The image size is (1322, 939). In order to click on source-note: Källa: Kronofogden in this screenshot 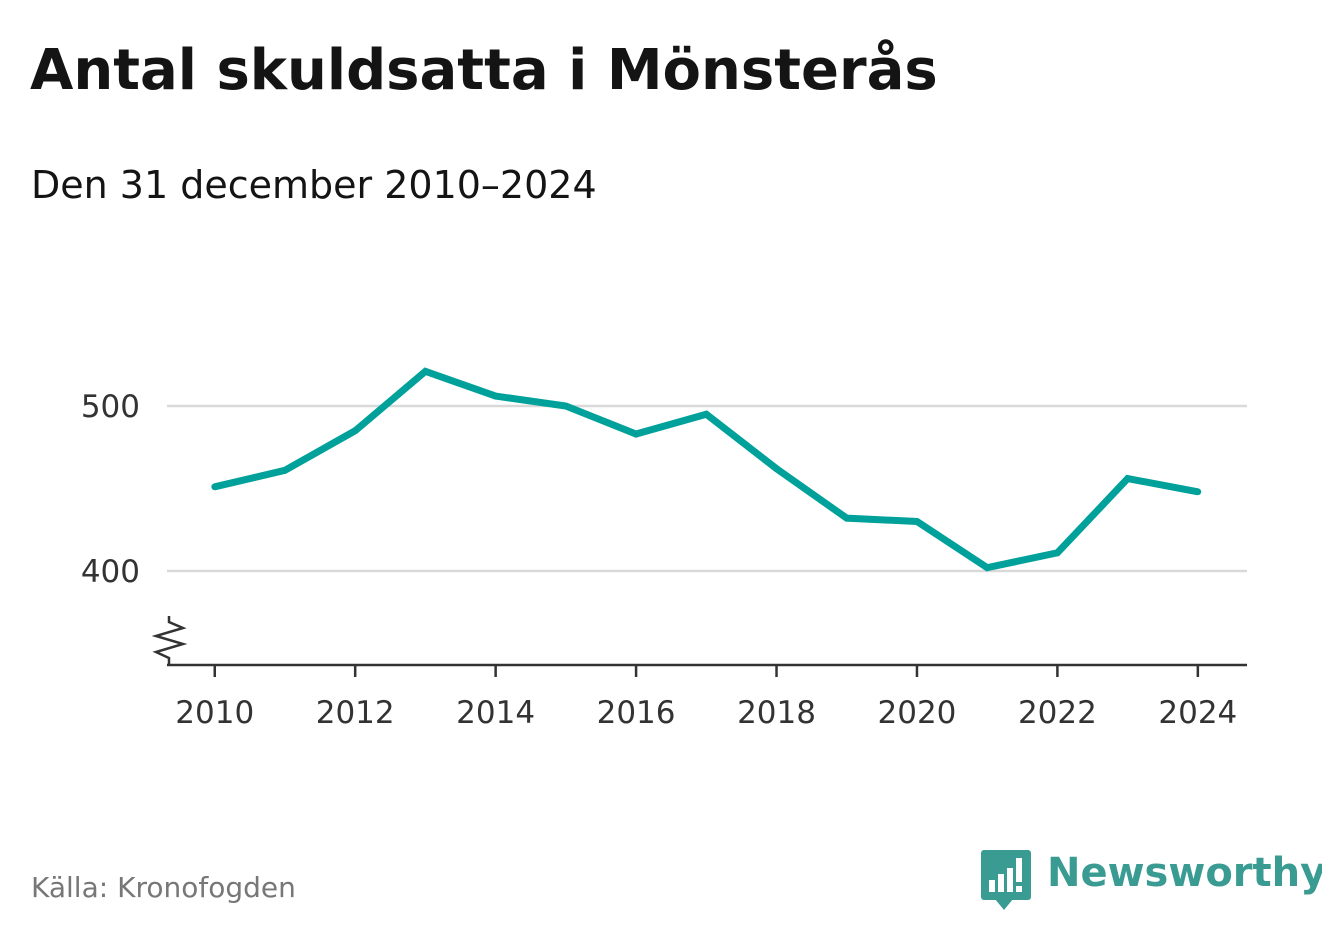, I will do `click(163, 887)`.